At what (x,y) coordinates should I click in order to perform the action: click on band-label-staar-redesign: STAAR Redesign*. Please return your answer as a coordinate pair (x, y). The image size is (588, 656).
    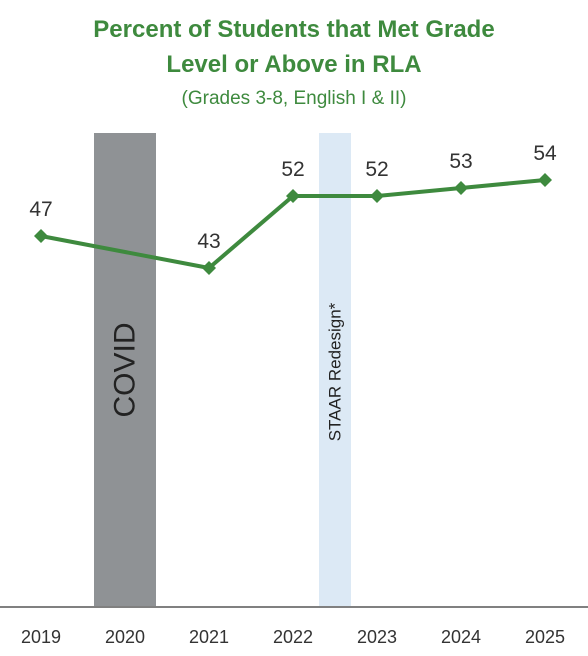
    Looking at the image, I should click on (335, 371).